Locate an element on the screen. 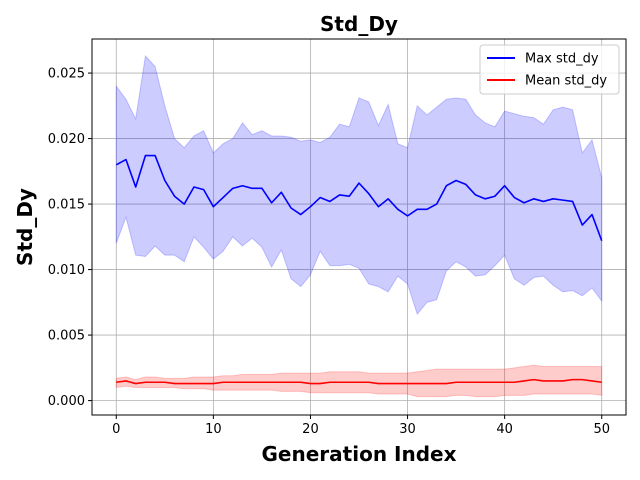  x-tick-label: 20 is located at coordinates (310, 429).